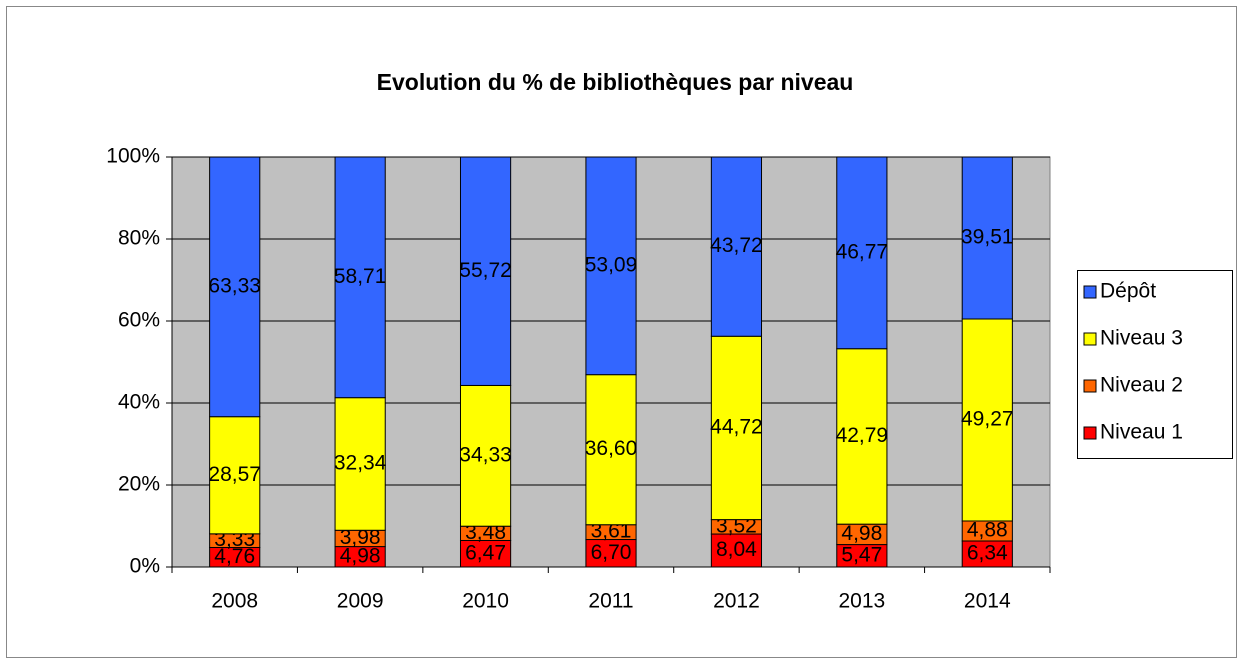 The width and height of the screenshot is (1243, 664). What do you see at coordinates (139, 484) in the screenshot?
I see `y-tick-label: 20%` at bounding box center [139, 484].